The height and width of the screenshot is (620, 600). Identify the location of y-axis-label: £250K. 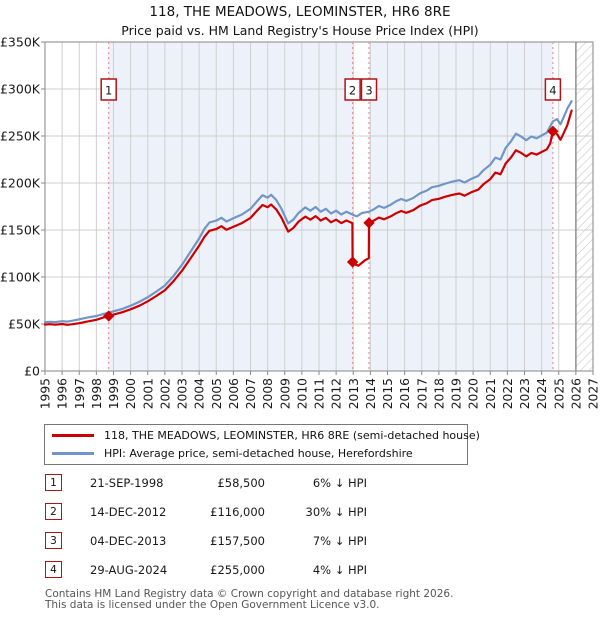
(20, 135).